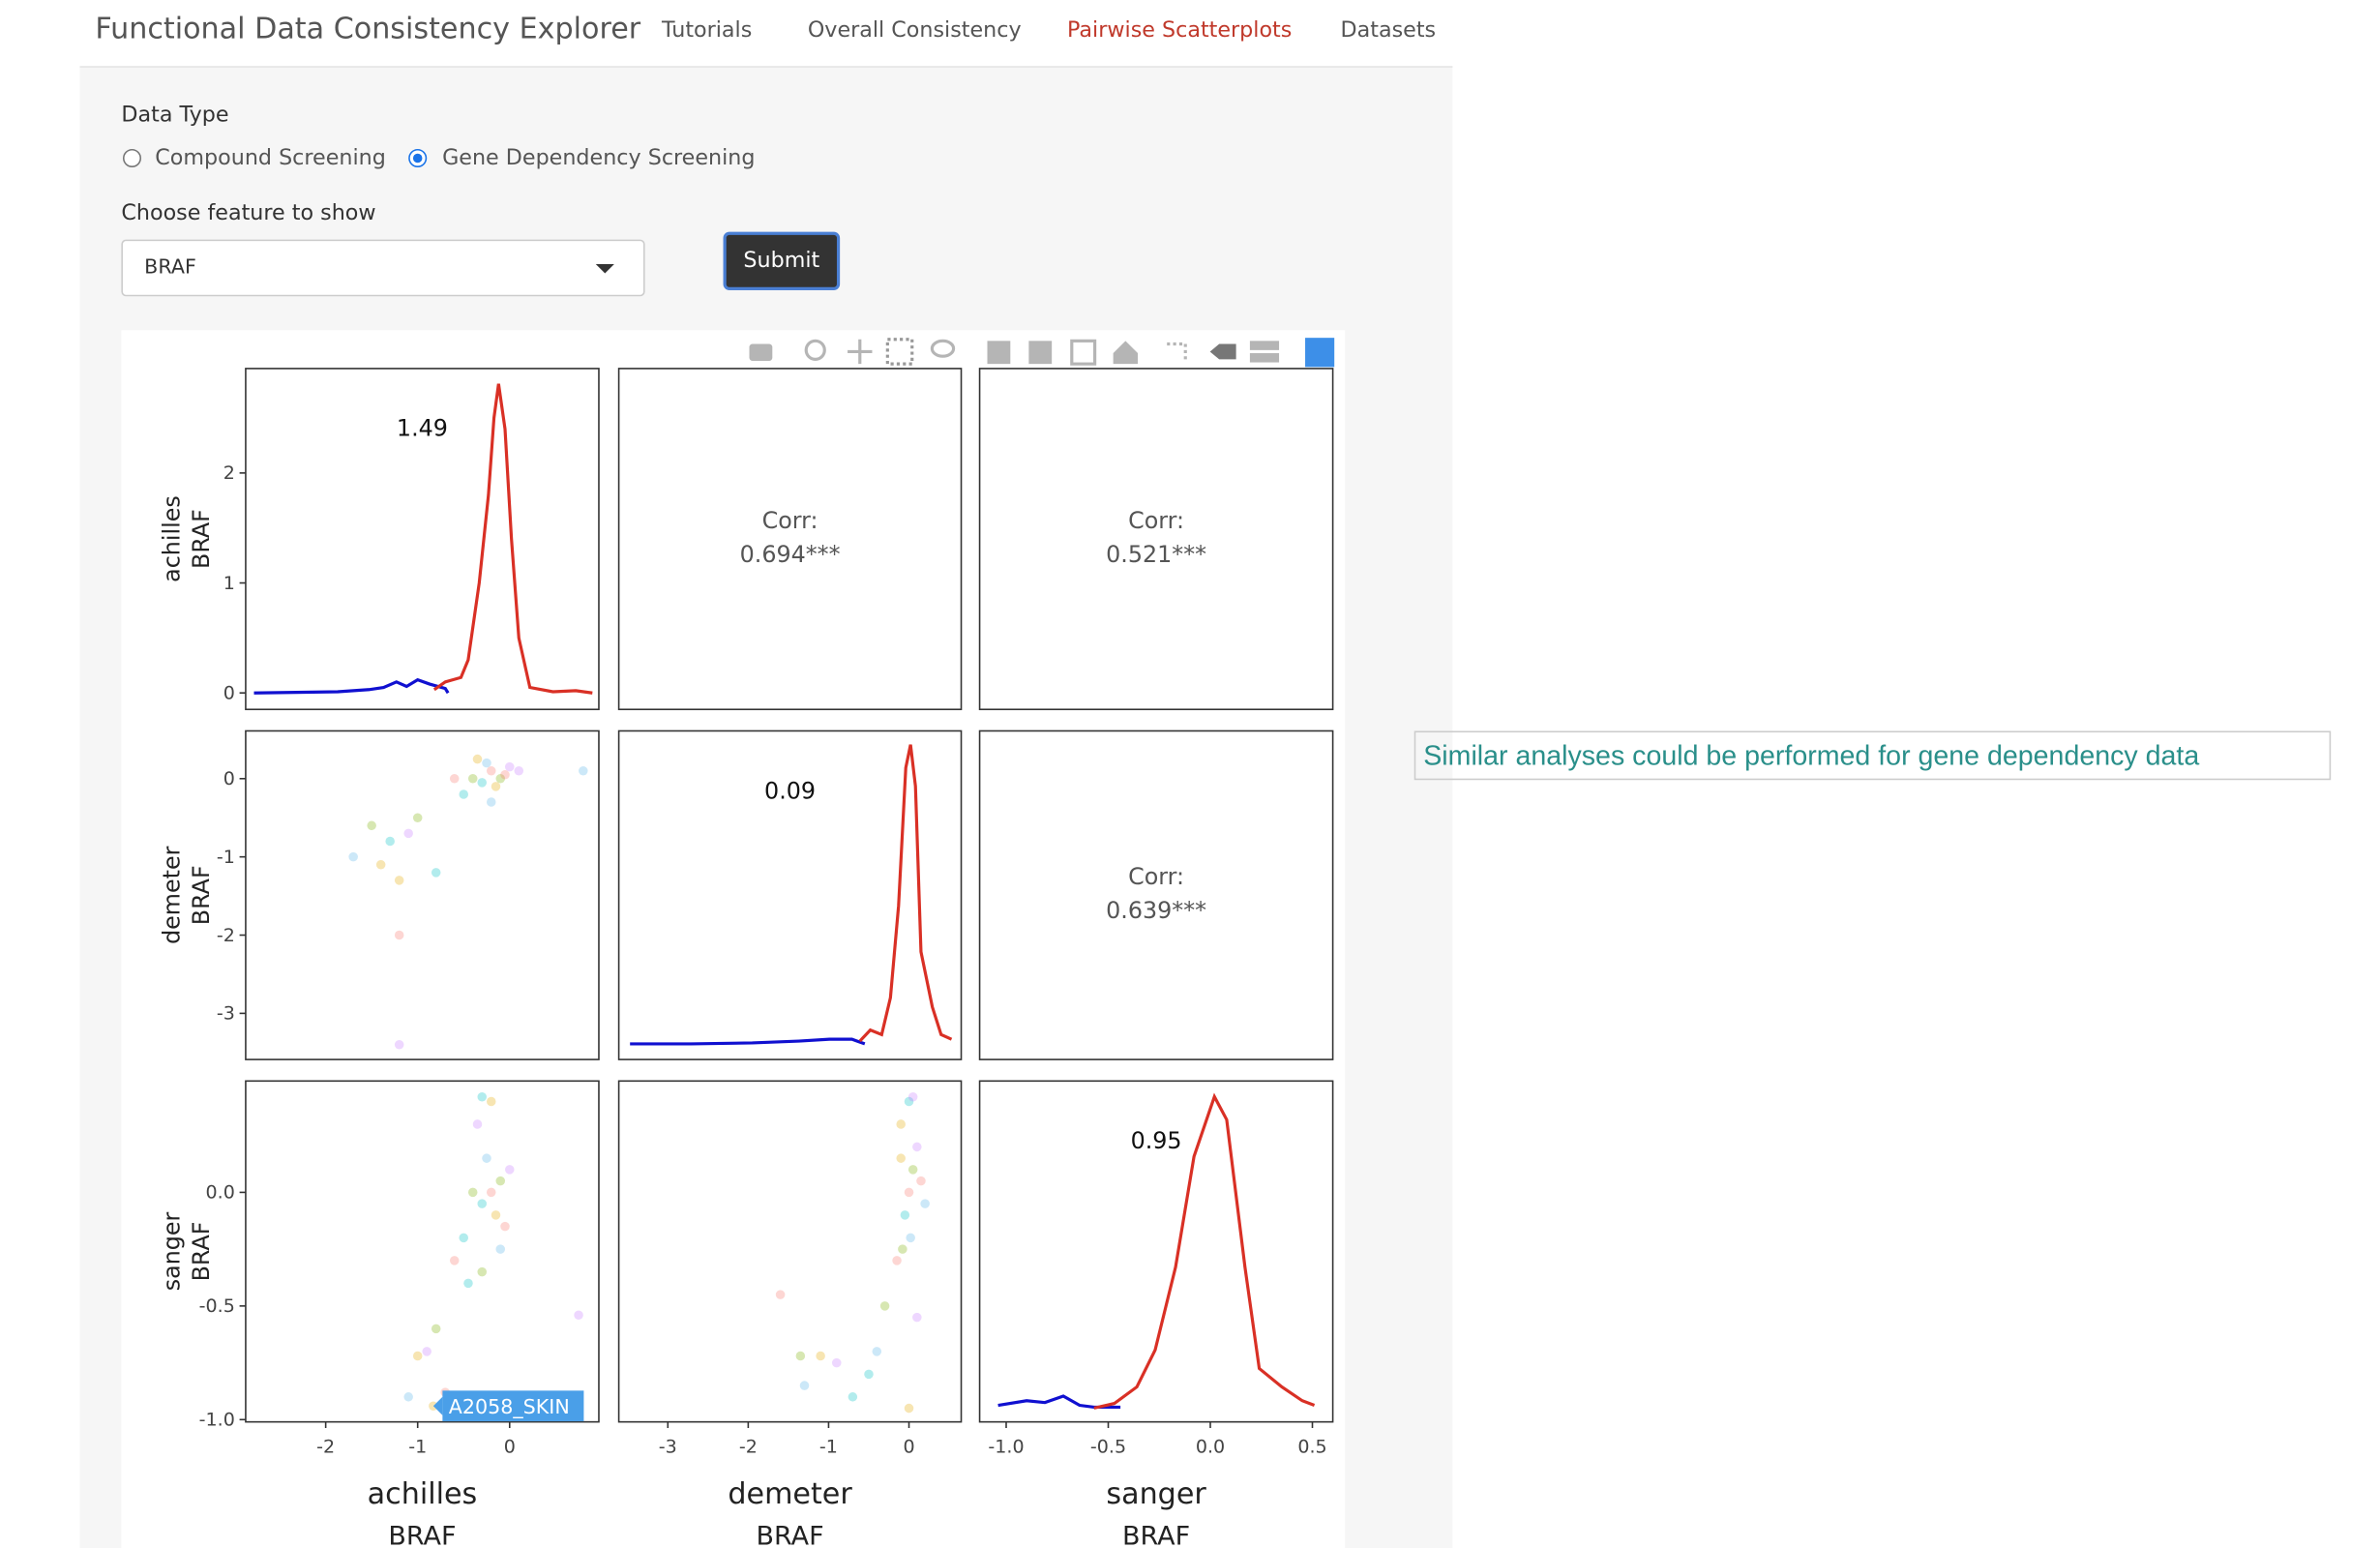 This screenshot has width=2380, height=1548. What do you see at coordinates (217, 1306) in the screenshot?
I see `y-tick-label: -0.5` at bounding box center [217, 1306].